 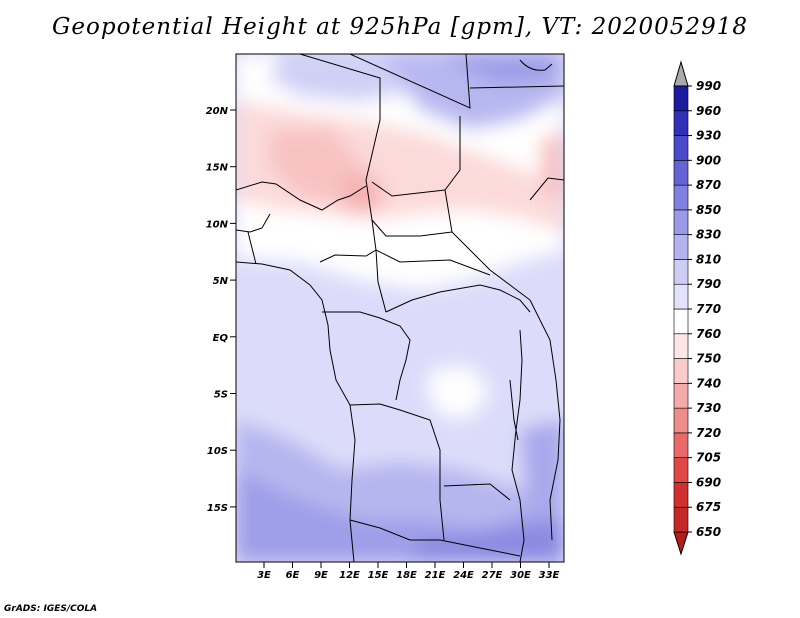 I want to click on lon-tick-label: 33E, so click(x=549, y=575).